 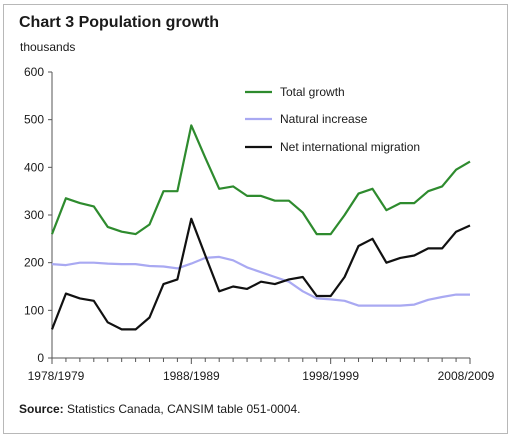 What do you see at coordinates (34, 167) in the screenshot?
I see `y-tick-label: 400` at bounding box center [34, 167].